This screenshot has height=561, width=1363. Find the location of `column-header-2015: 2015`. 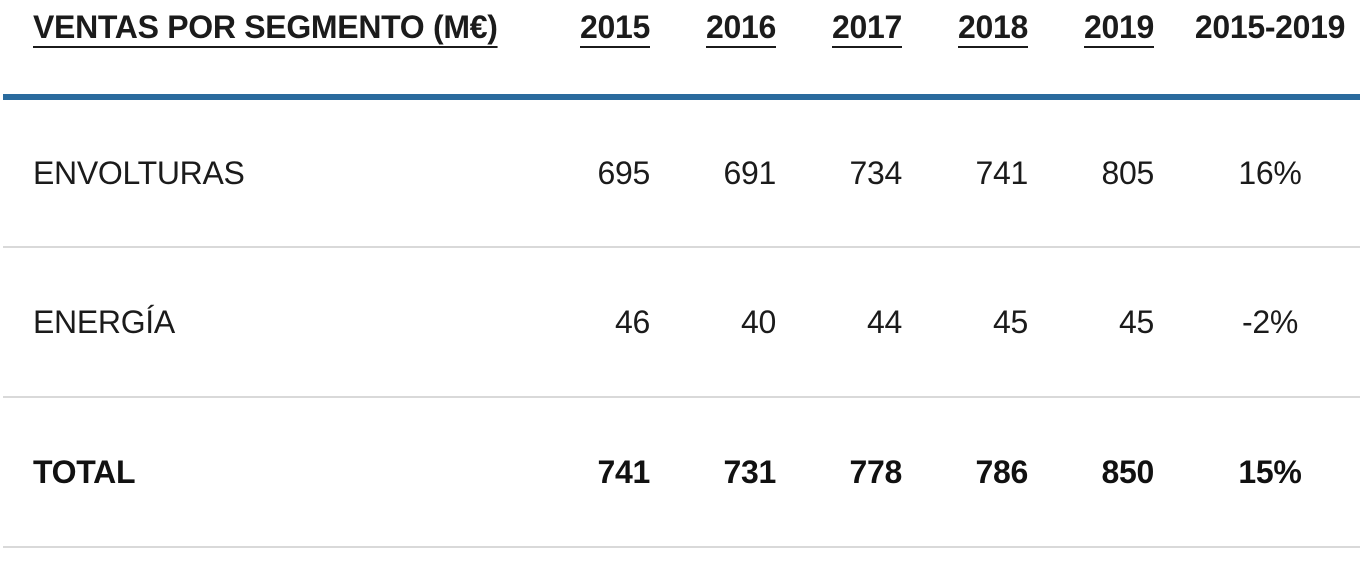

column-header-2015: 2015 is located at coordinates (587, 50).